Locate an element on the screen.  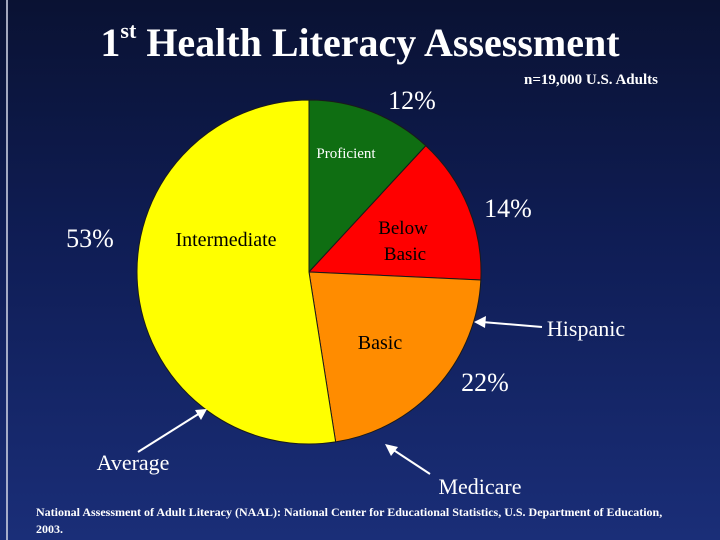
callout-average: Average is located at coordinates (152, 442).